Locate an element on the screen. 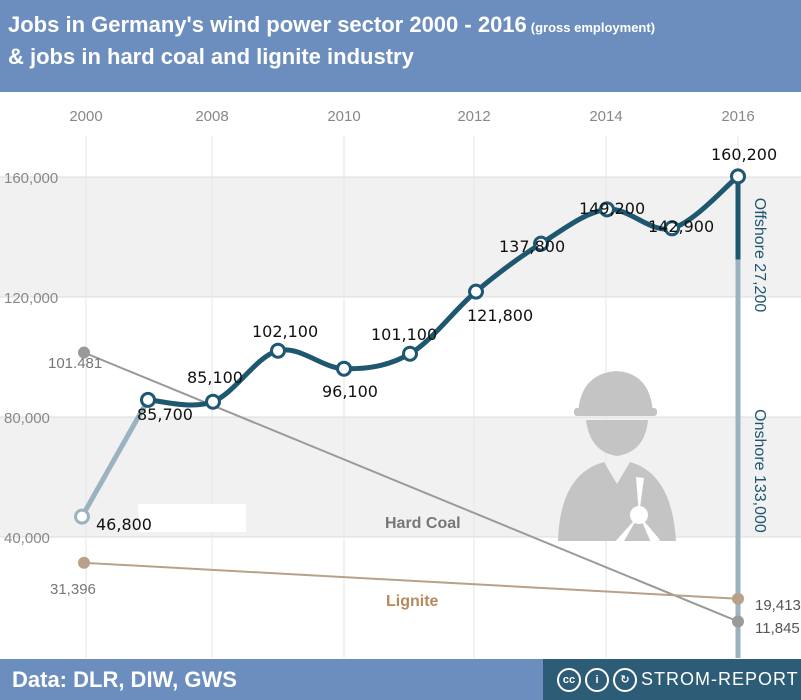  y-tick-label: 160,000 is located at coordinates (31, 178).